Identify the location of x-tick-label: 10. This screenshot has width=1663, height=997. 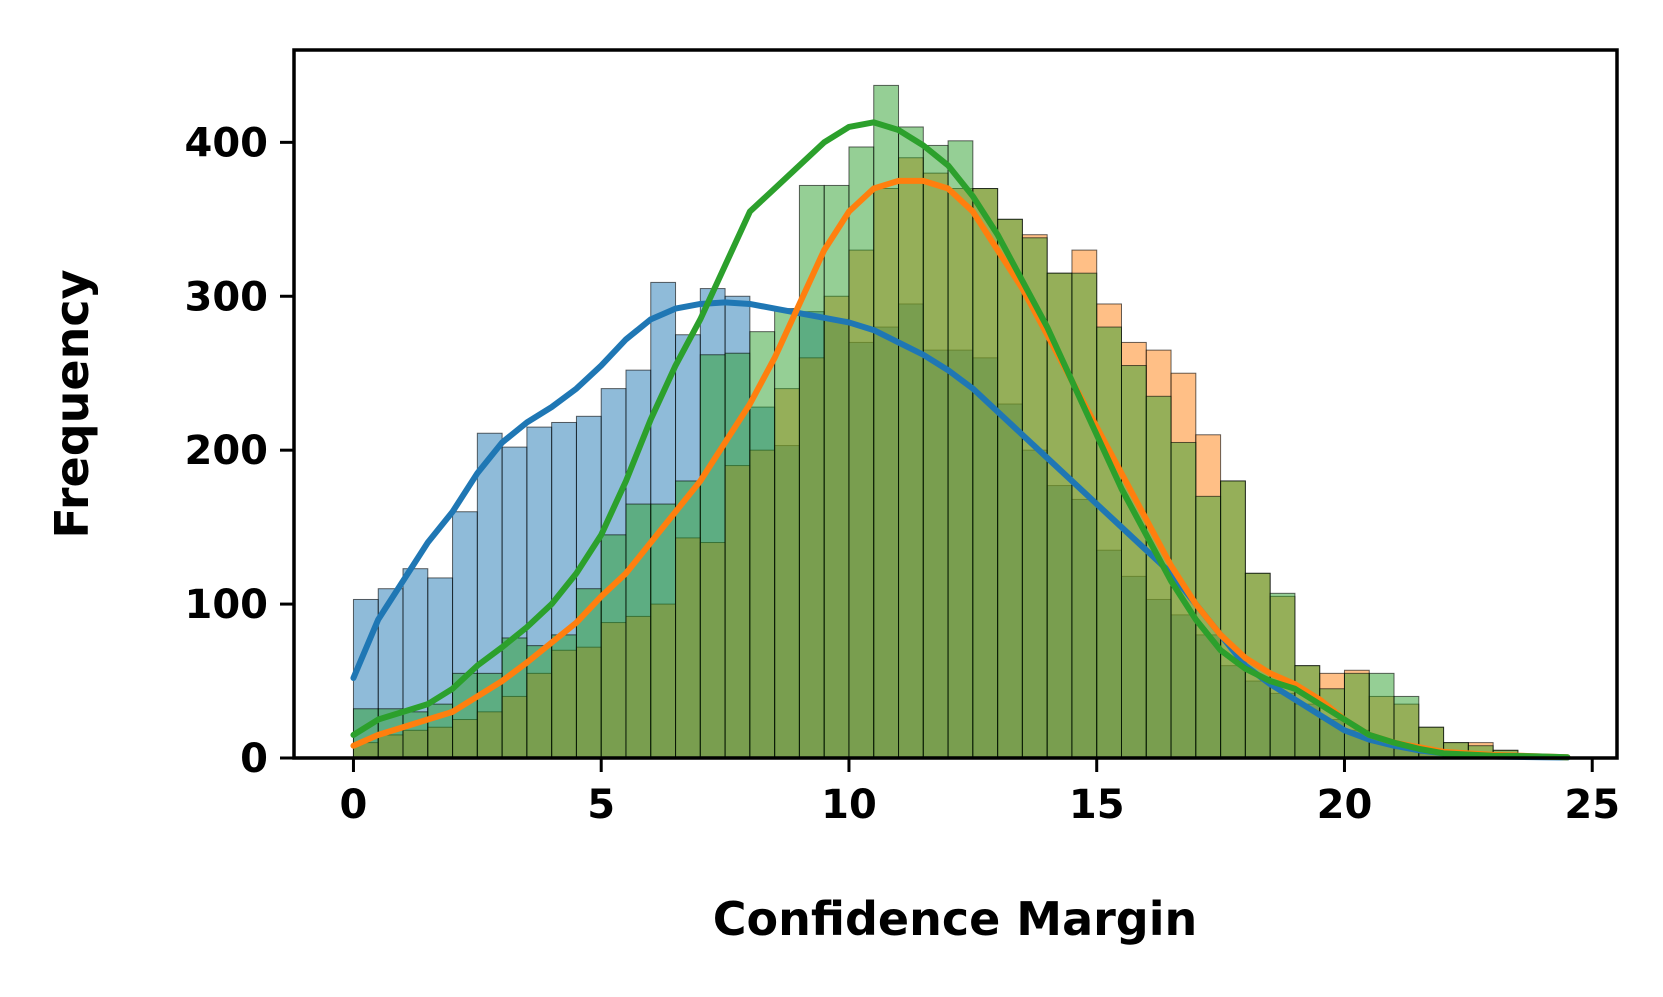
(849, 805).